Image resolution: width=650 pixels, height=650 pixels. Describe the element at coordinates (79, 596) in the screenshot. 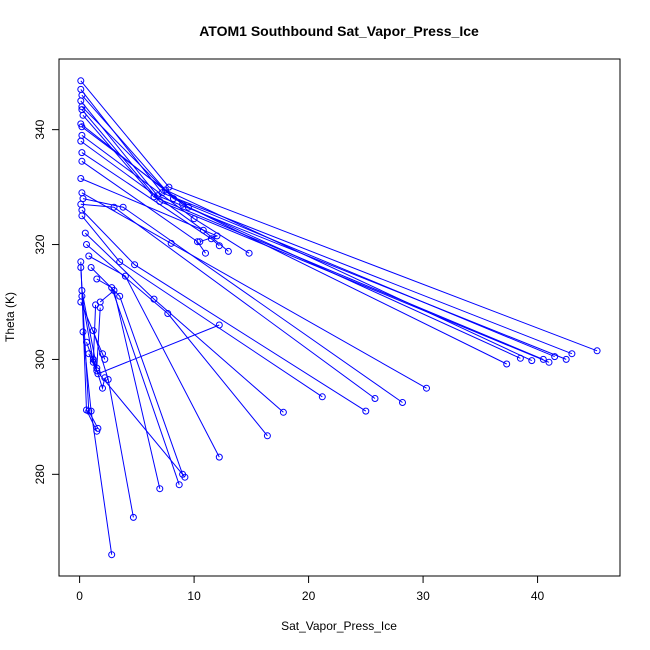

I see `x-tick-label: 0` at that location.